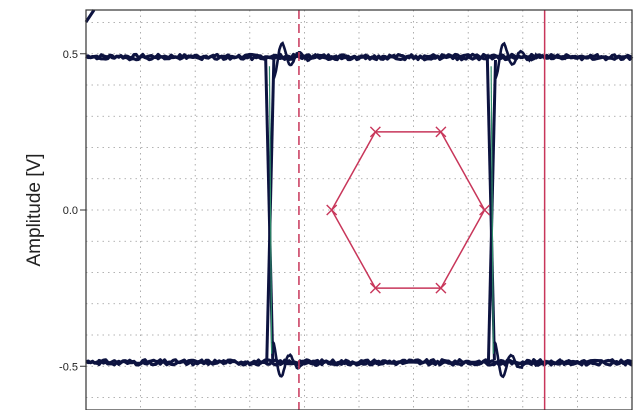  I want to click on eye-mask-hexagon, so click(408, 210).